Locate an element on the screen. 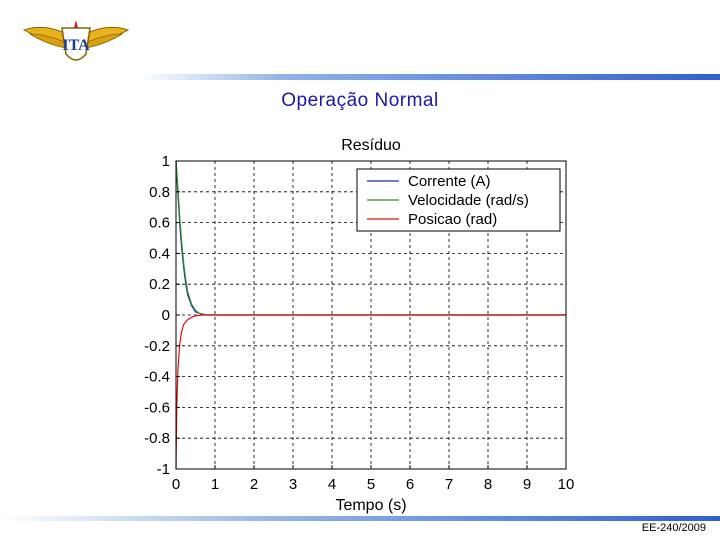  slide-title: Operação Normal is located at coordinates (360, 100).